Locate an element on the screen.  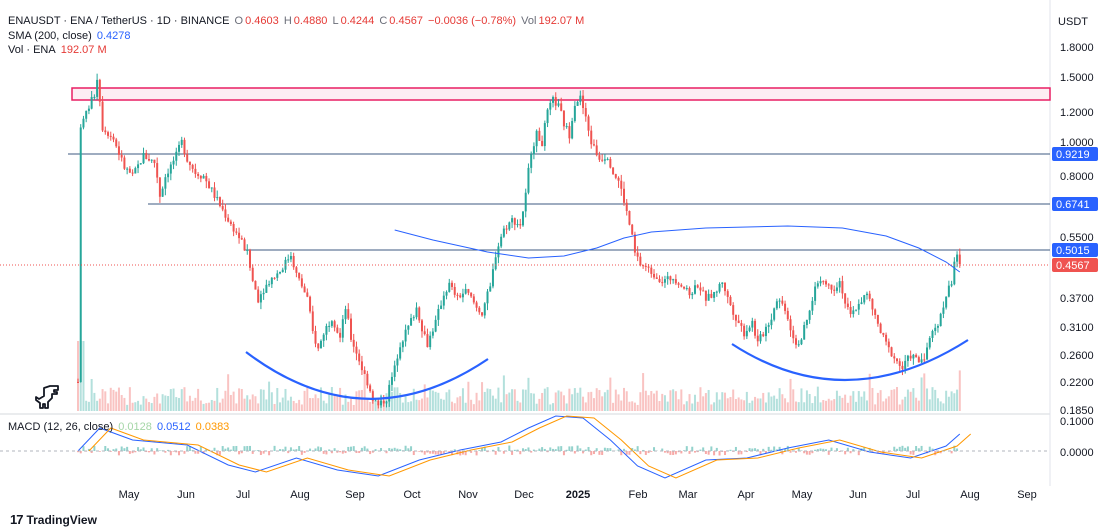
vol-legend: Vol · ENA 192.07 M is located at coordinates (58, 50).